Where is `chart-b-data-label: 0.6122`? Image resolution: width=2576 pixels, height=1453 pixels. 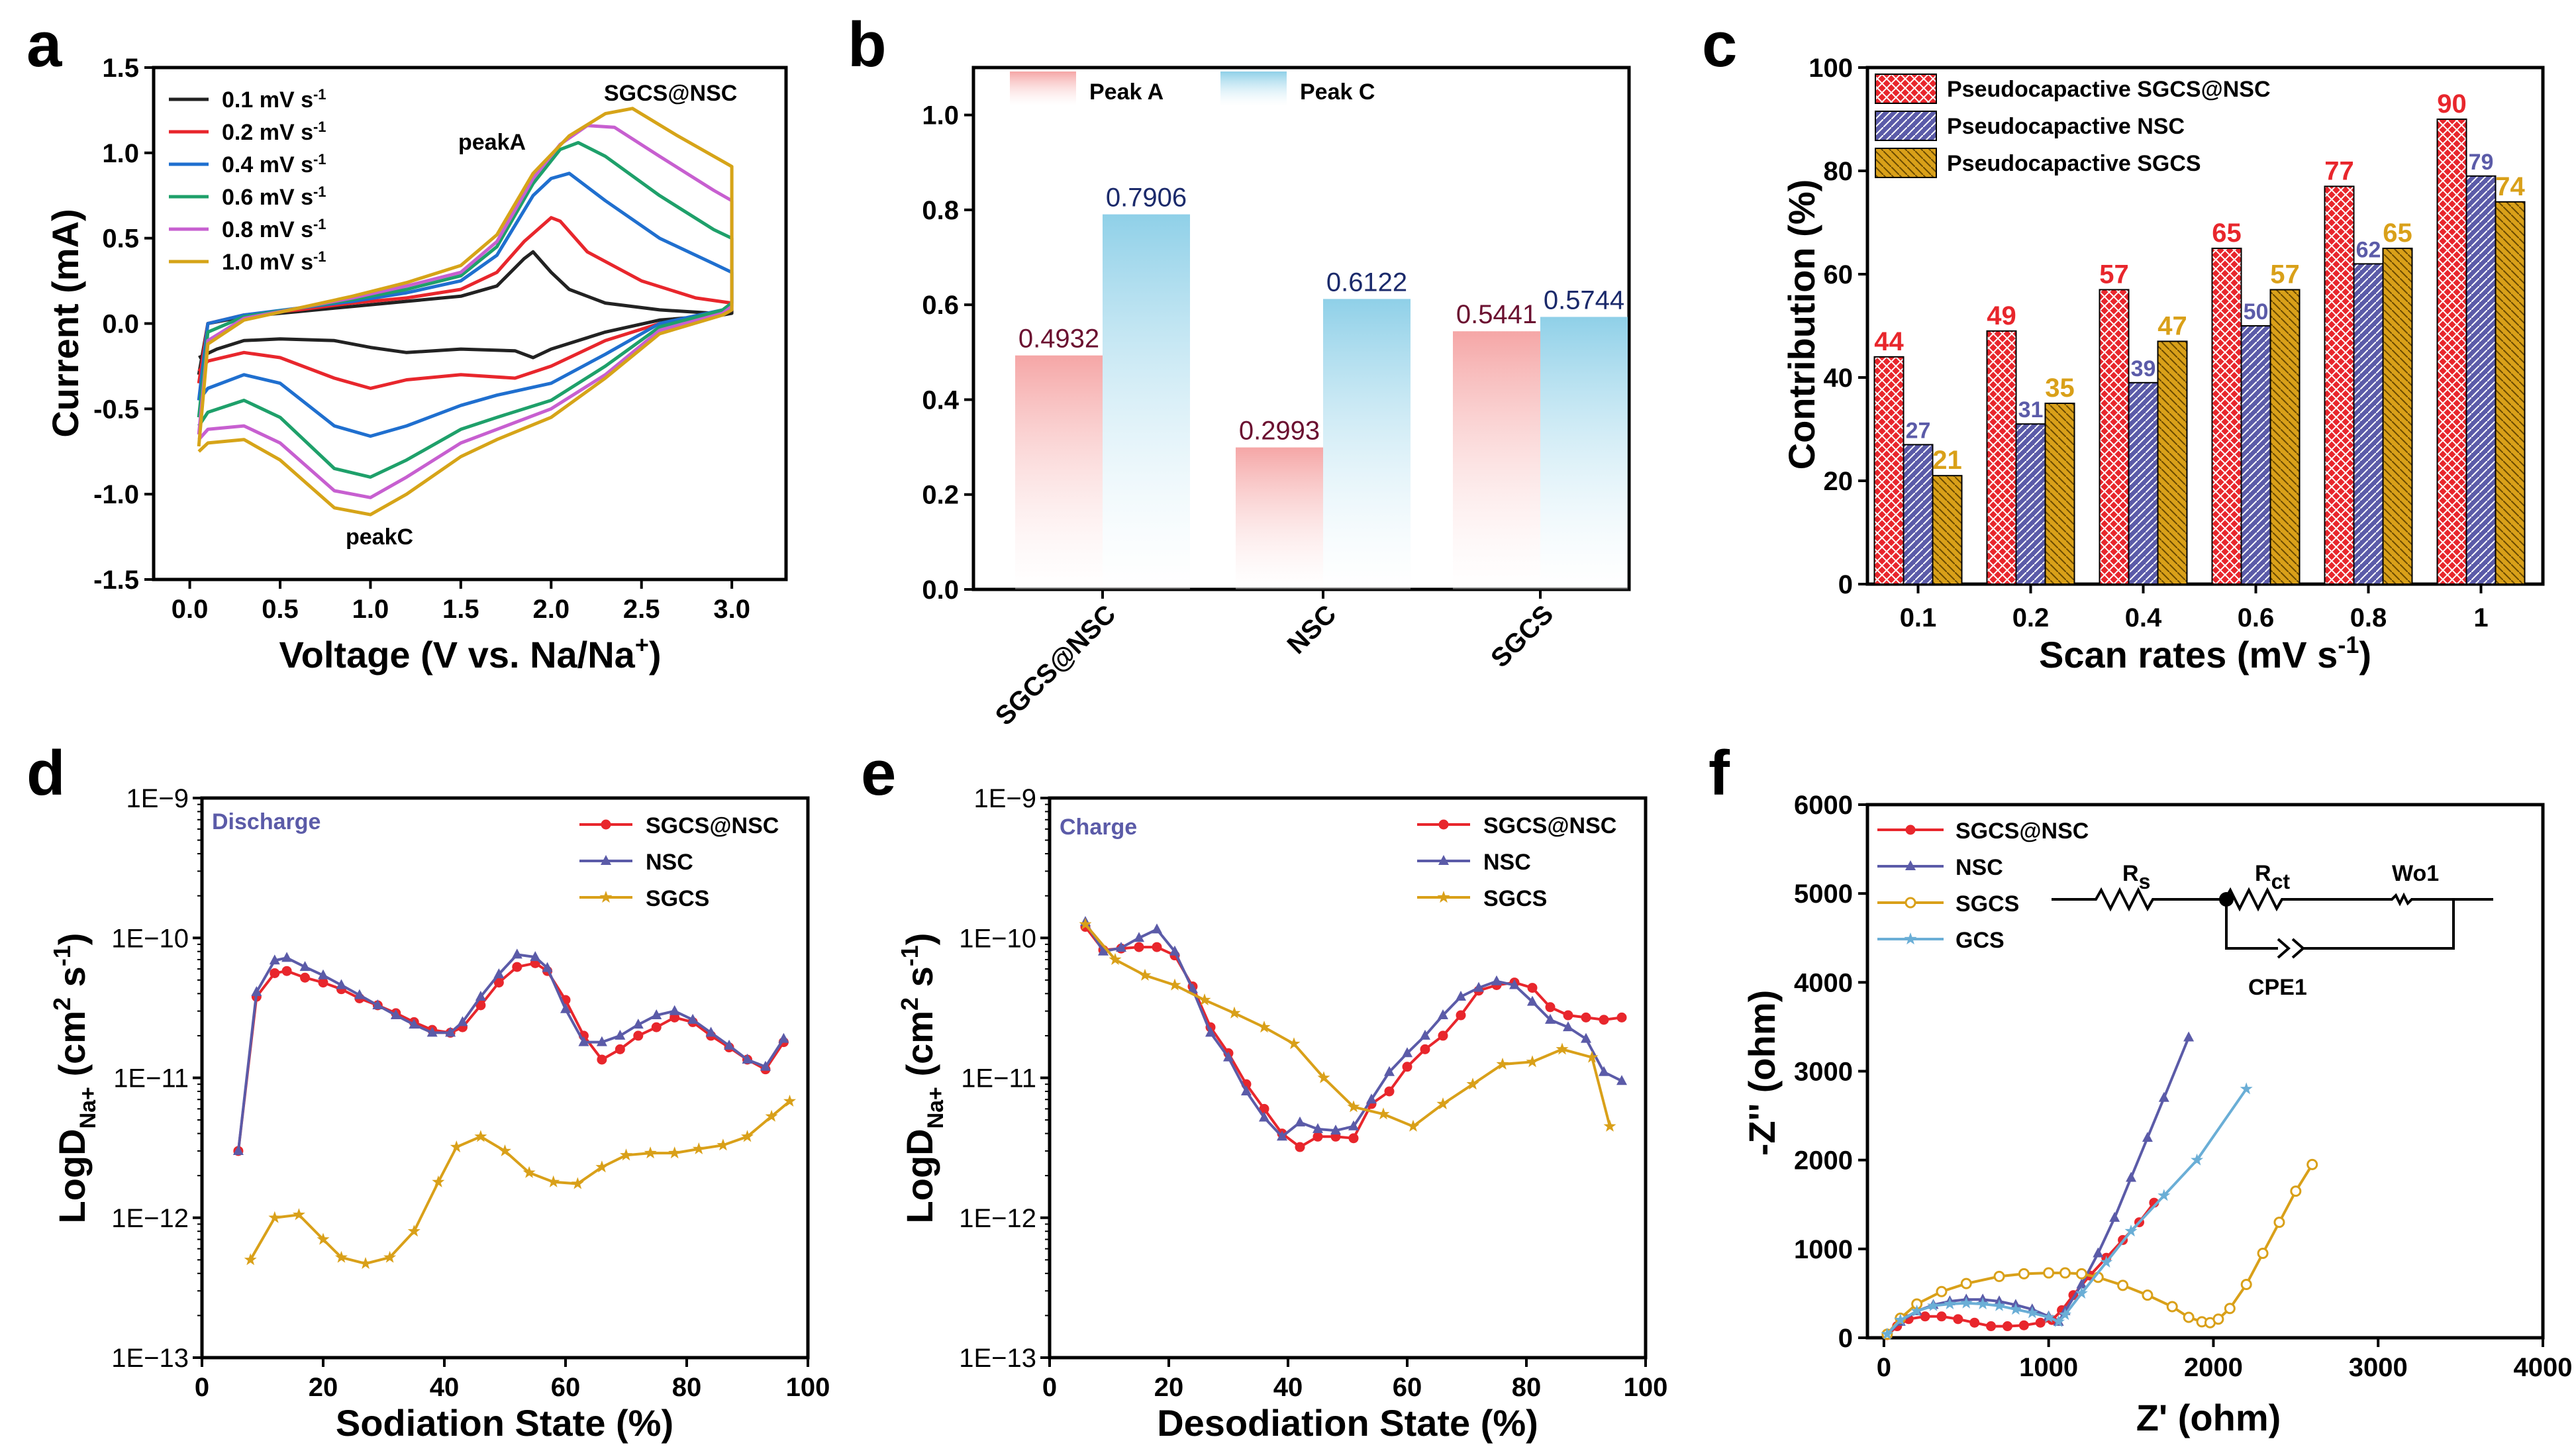
chart-b-data-label: 0.6122 is located at coordinates (1366, 282).